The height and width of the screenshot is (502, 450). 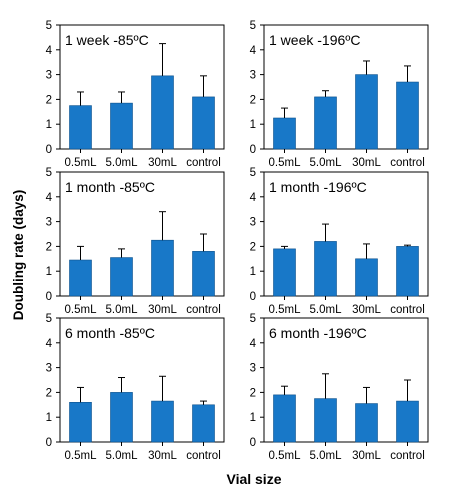 I want to click on panel-5: 0 1 2 3 4 5 0.5mL 5.0mL 30mL control 6 month -85ºC, so click(x=135, y=387).